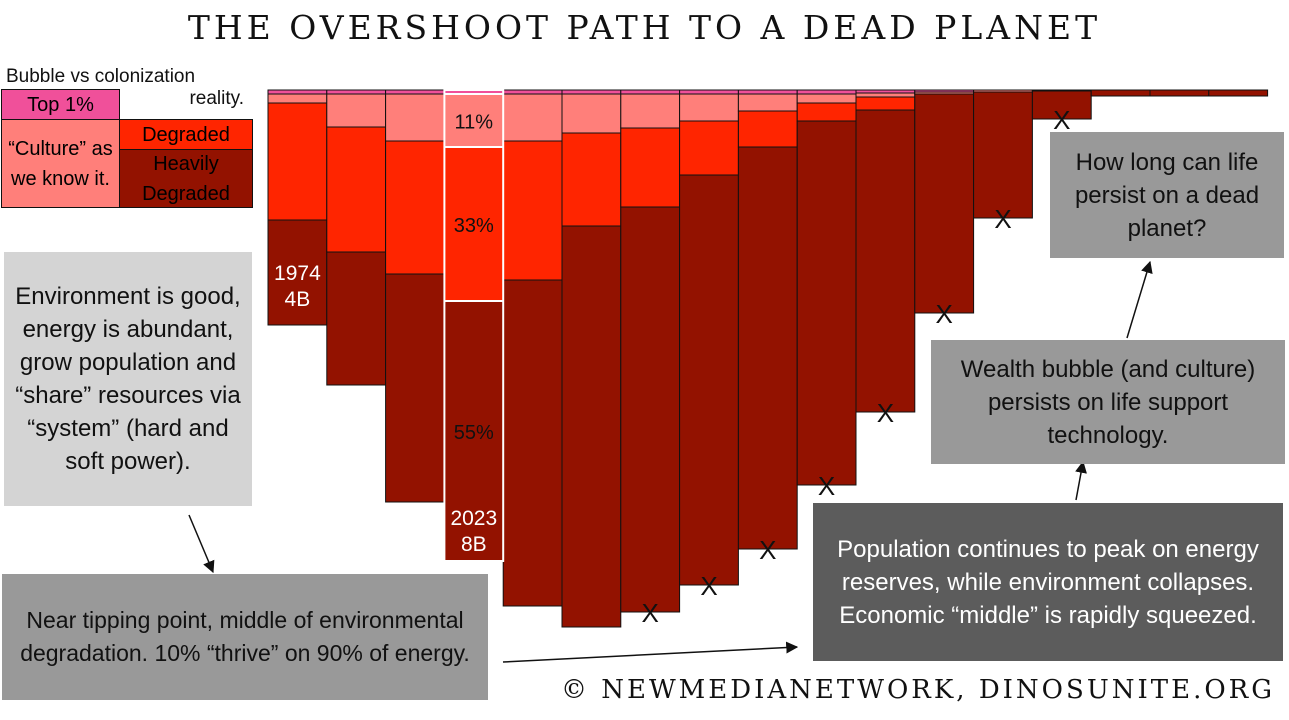 Image resolution: width=1289 pixels, height=720 pixels. Describe the element at coordinates (709, 380) in the screenshot. I see `bar-8-heavily-degraded` at that location.